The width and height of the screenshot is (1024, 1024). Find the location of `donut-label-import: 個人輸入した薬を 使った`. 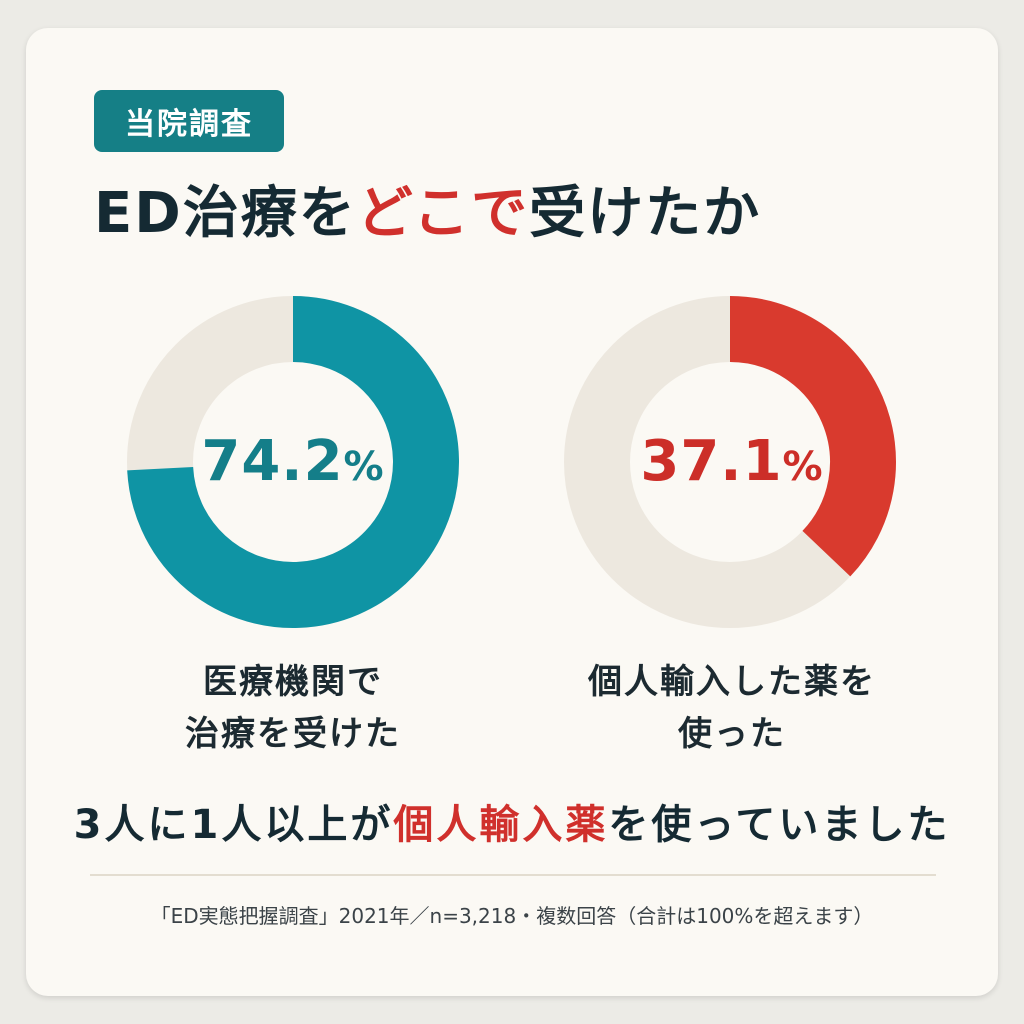

donut-label-import: 個人輸入した薬を 使った is located at coordinates (732, 708).